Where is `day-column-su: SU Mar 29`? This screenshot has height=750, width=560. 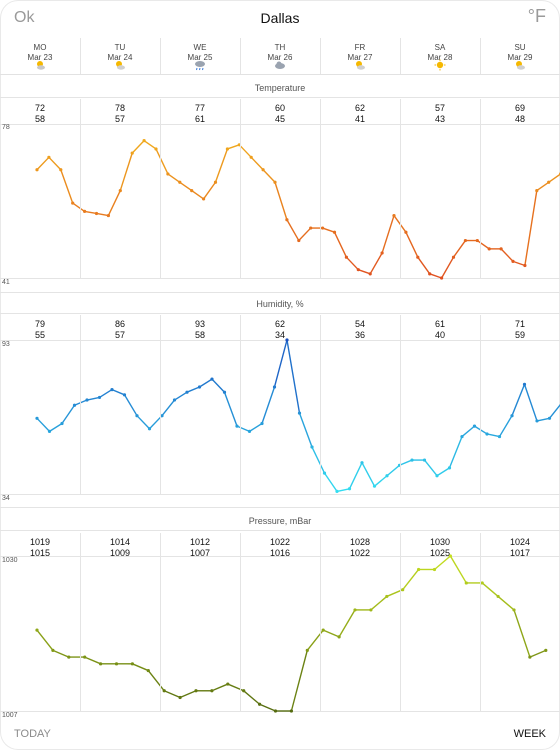
day-column-su: SU Mar 29 is located at coordinates (520, 56).